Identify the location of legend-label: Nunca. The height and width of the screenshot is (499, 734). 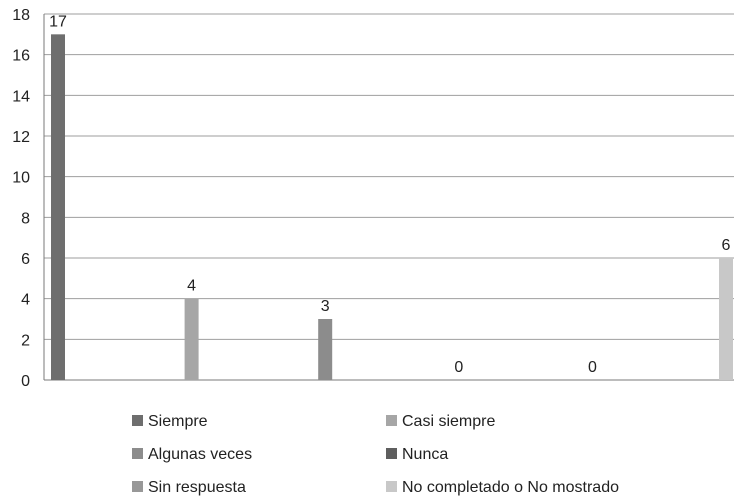
(425, 454).